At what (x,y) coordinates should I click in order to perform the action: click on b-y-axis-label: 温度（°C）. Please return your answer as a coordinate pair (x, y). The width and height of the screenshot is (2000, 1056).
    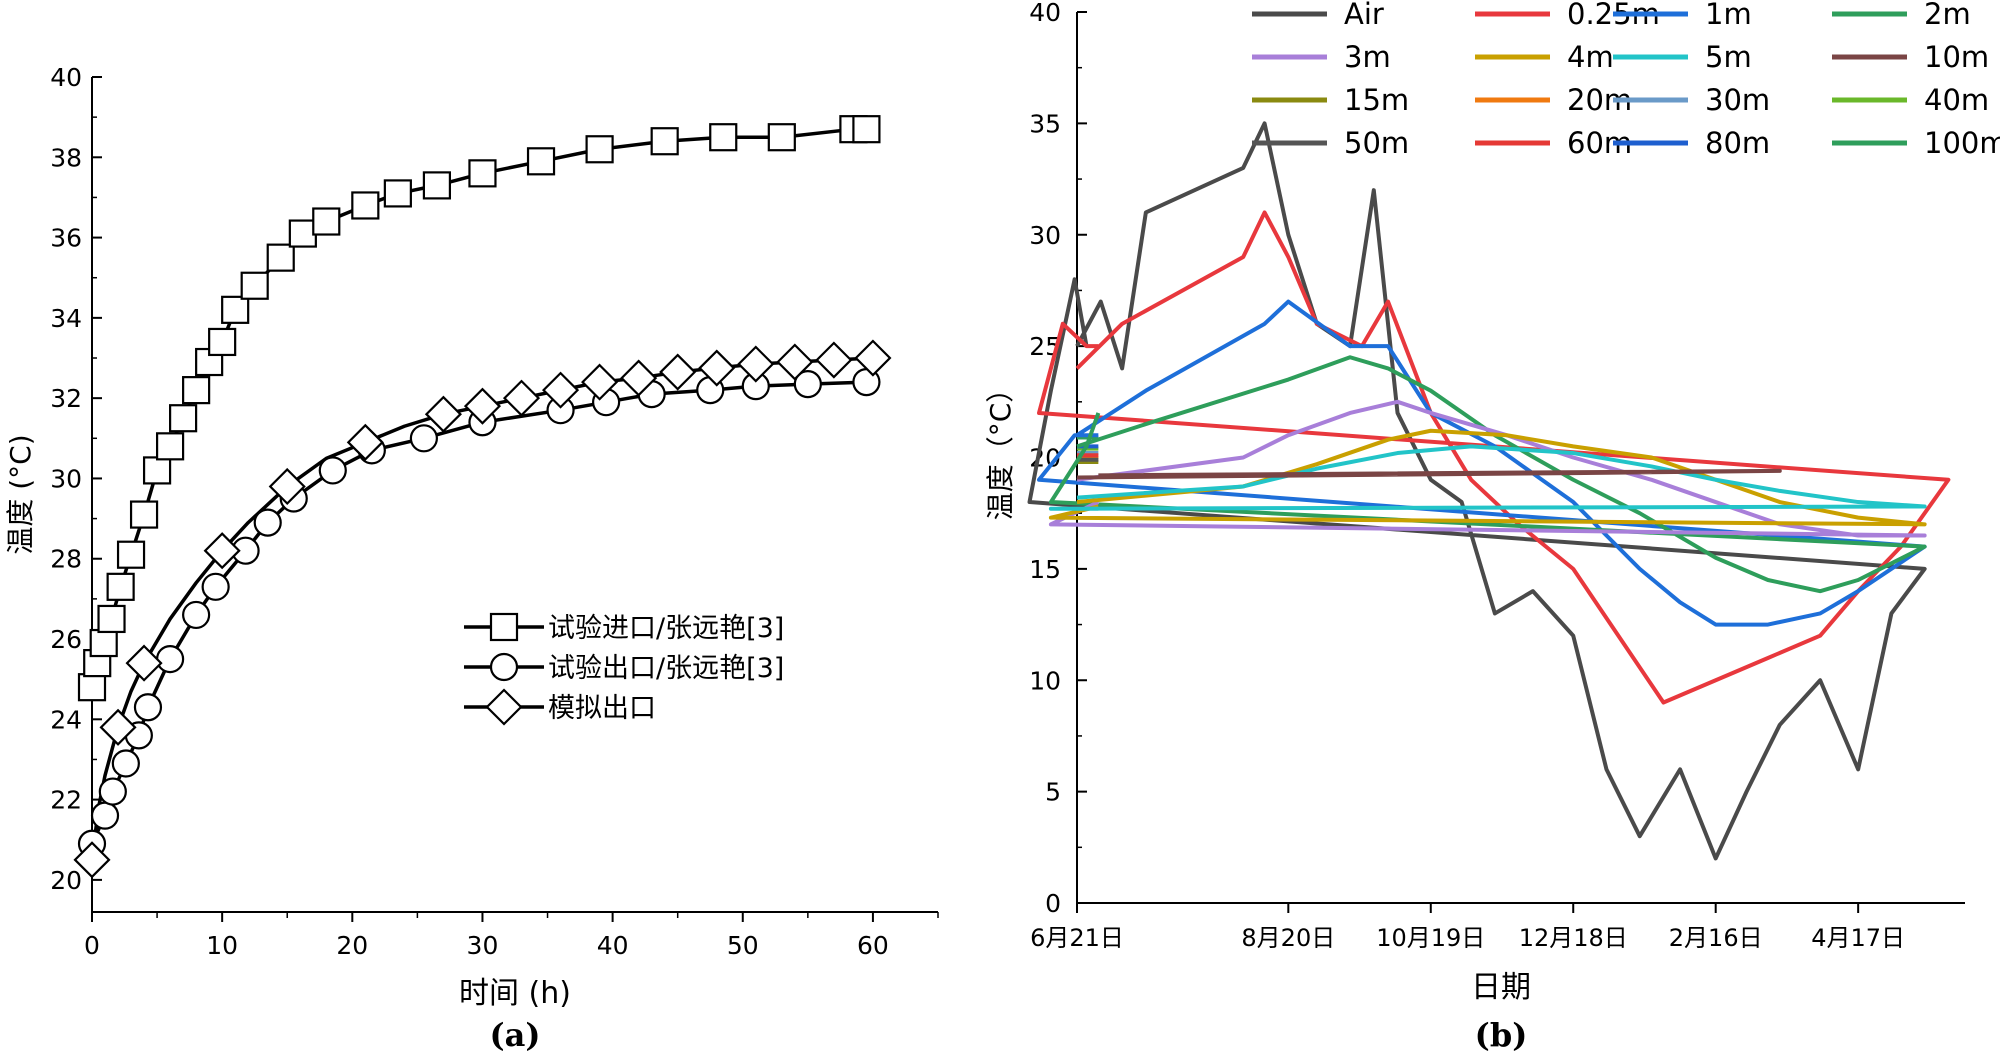
    Looking at the image, I should click on (1000, 448).